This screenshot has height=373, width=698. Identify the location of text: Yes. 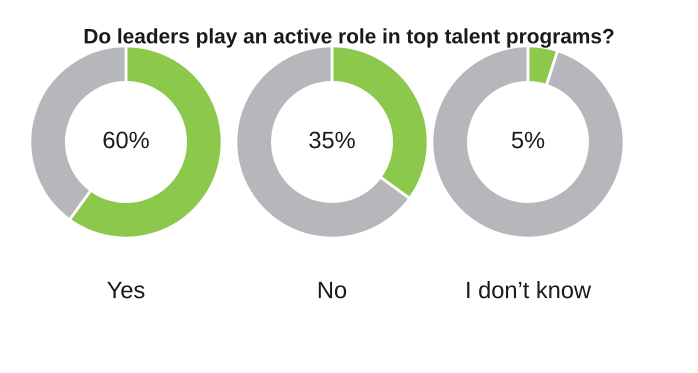
(125, 290).